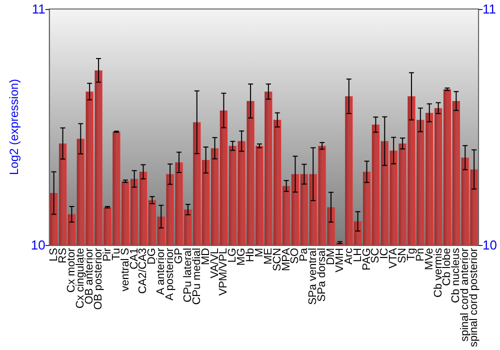 The image size is (500, 350). I want to click on x-tick-label: M, so click(259, 253).